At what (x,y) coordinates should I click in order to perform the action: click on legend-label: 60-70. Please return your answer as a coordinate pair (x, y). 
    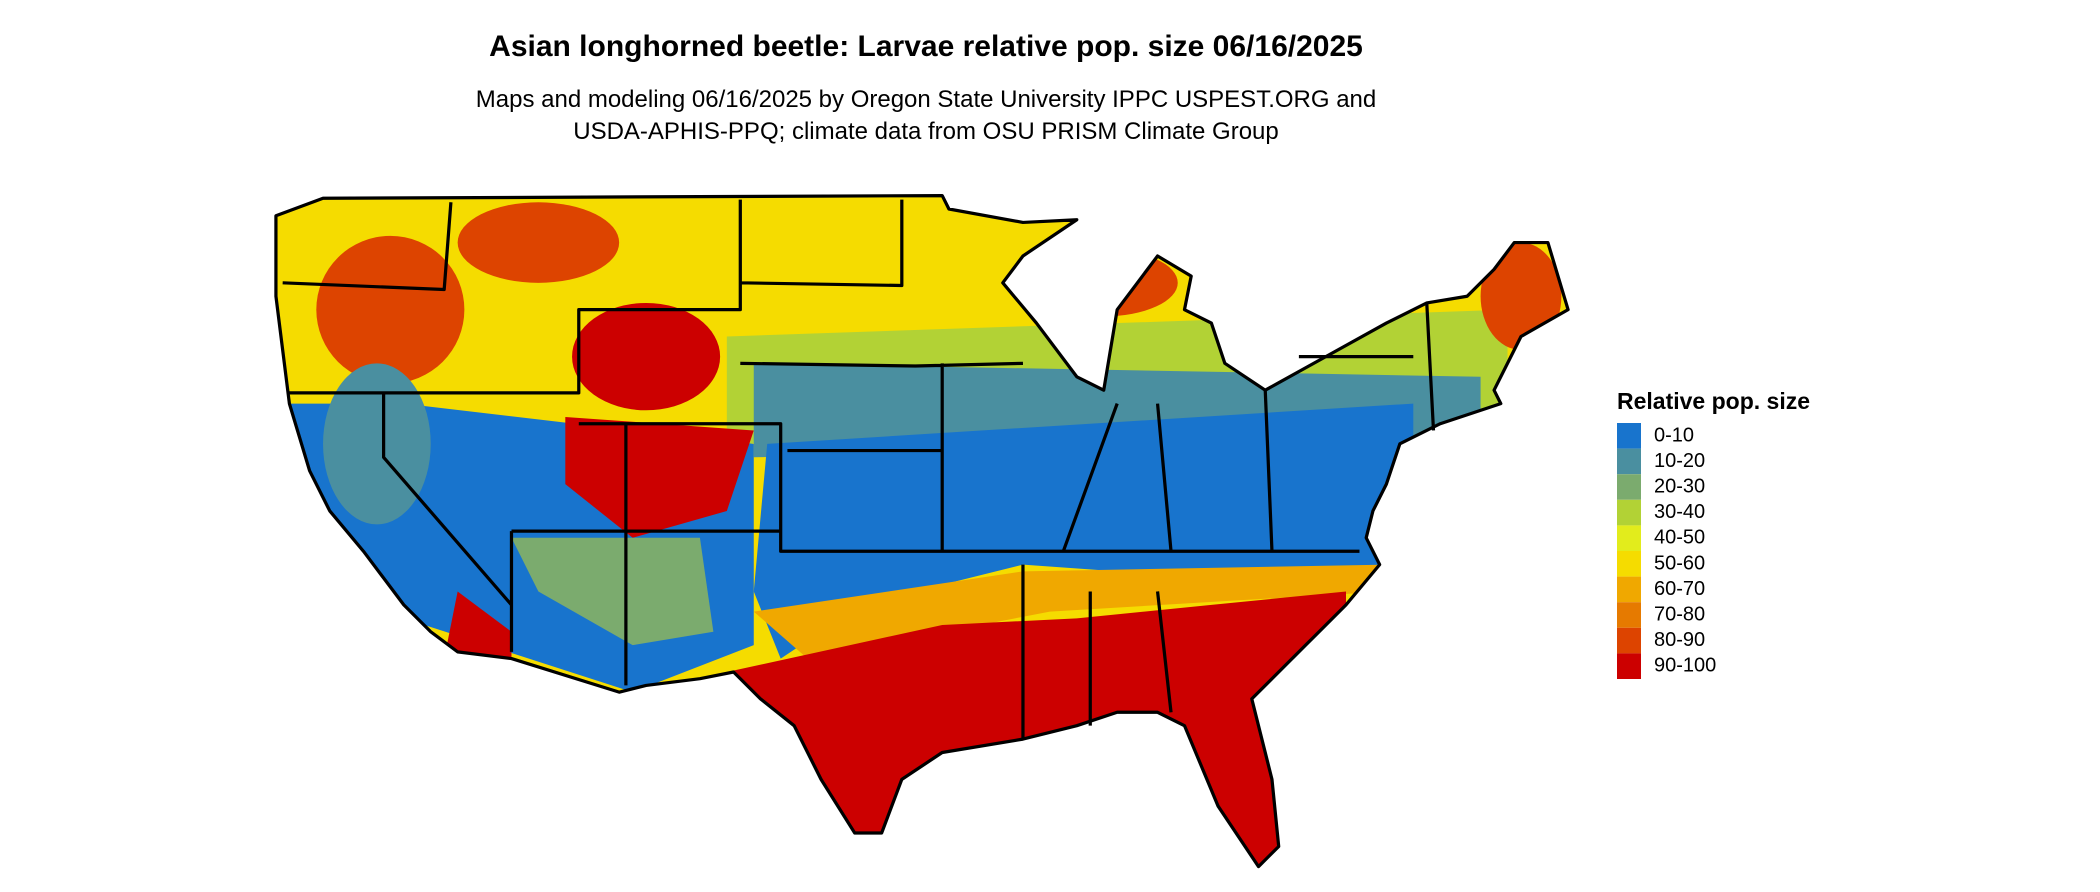
    Looking at the image, I should click on (1679, 589).